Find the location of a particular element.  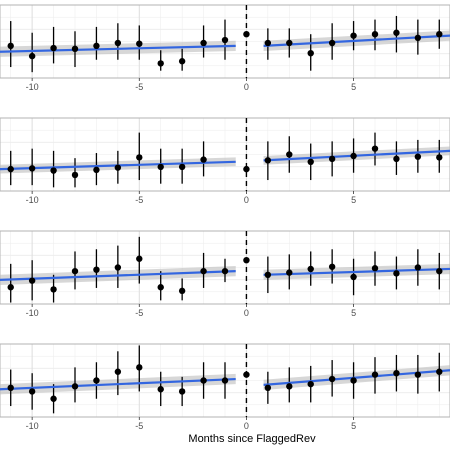

x-axis-title: Months since FlaggedRev is located at coordinates (252, 439).